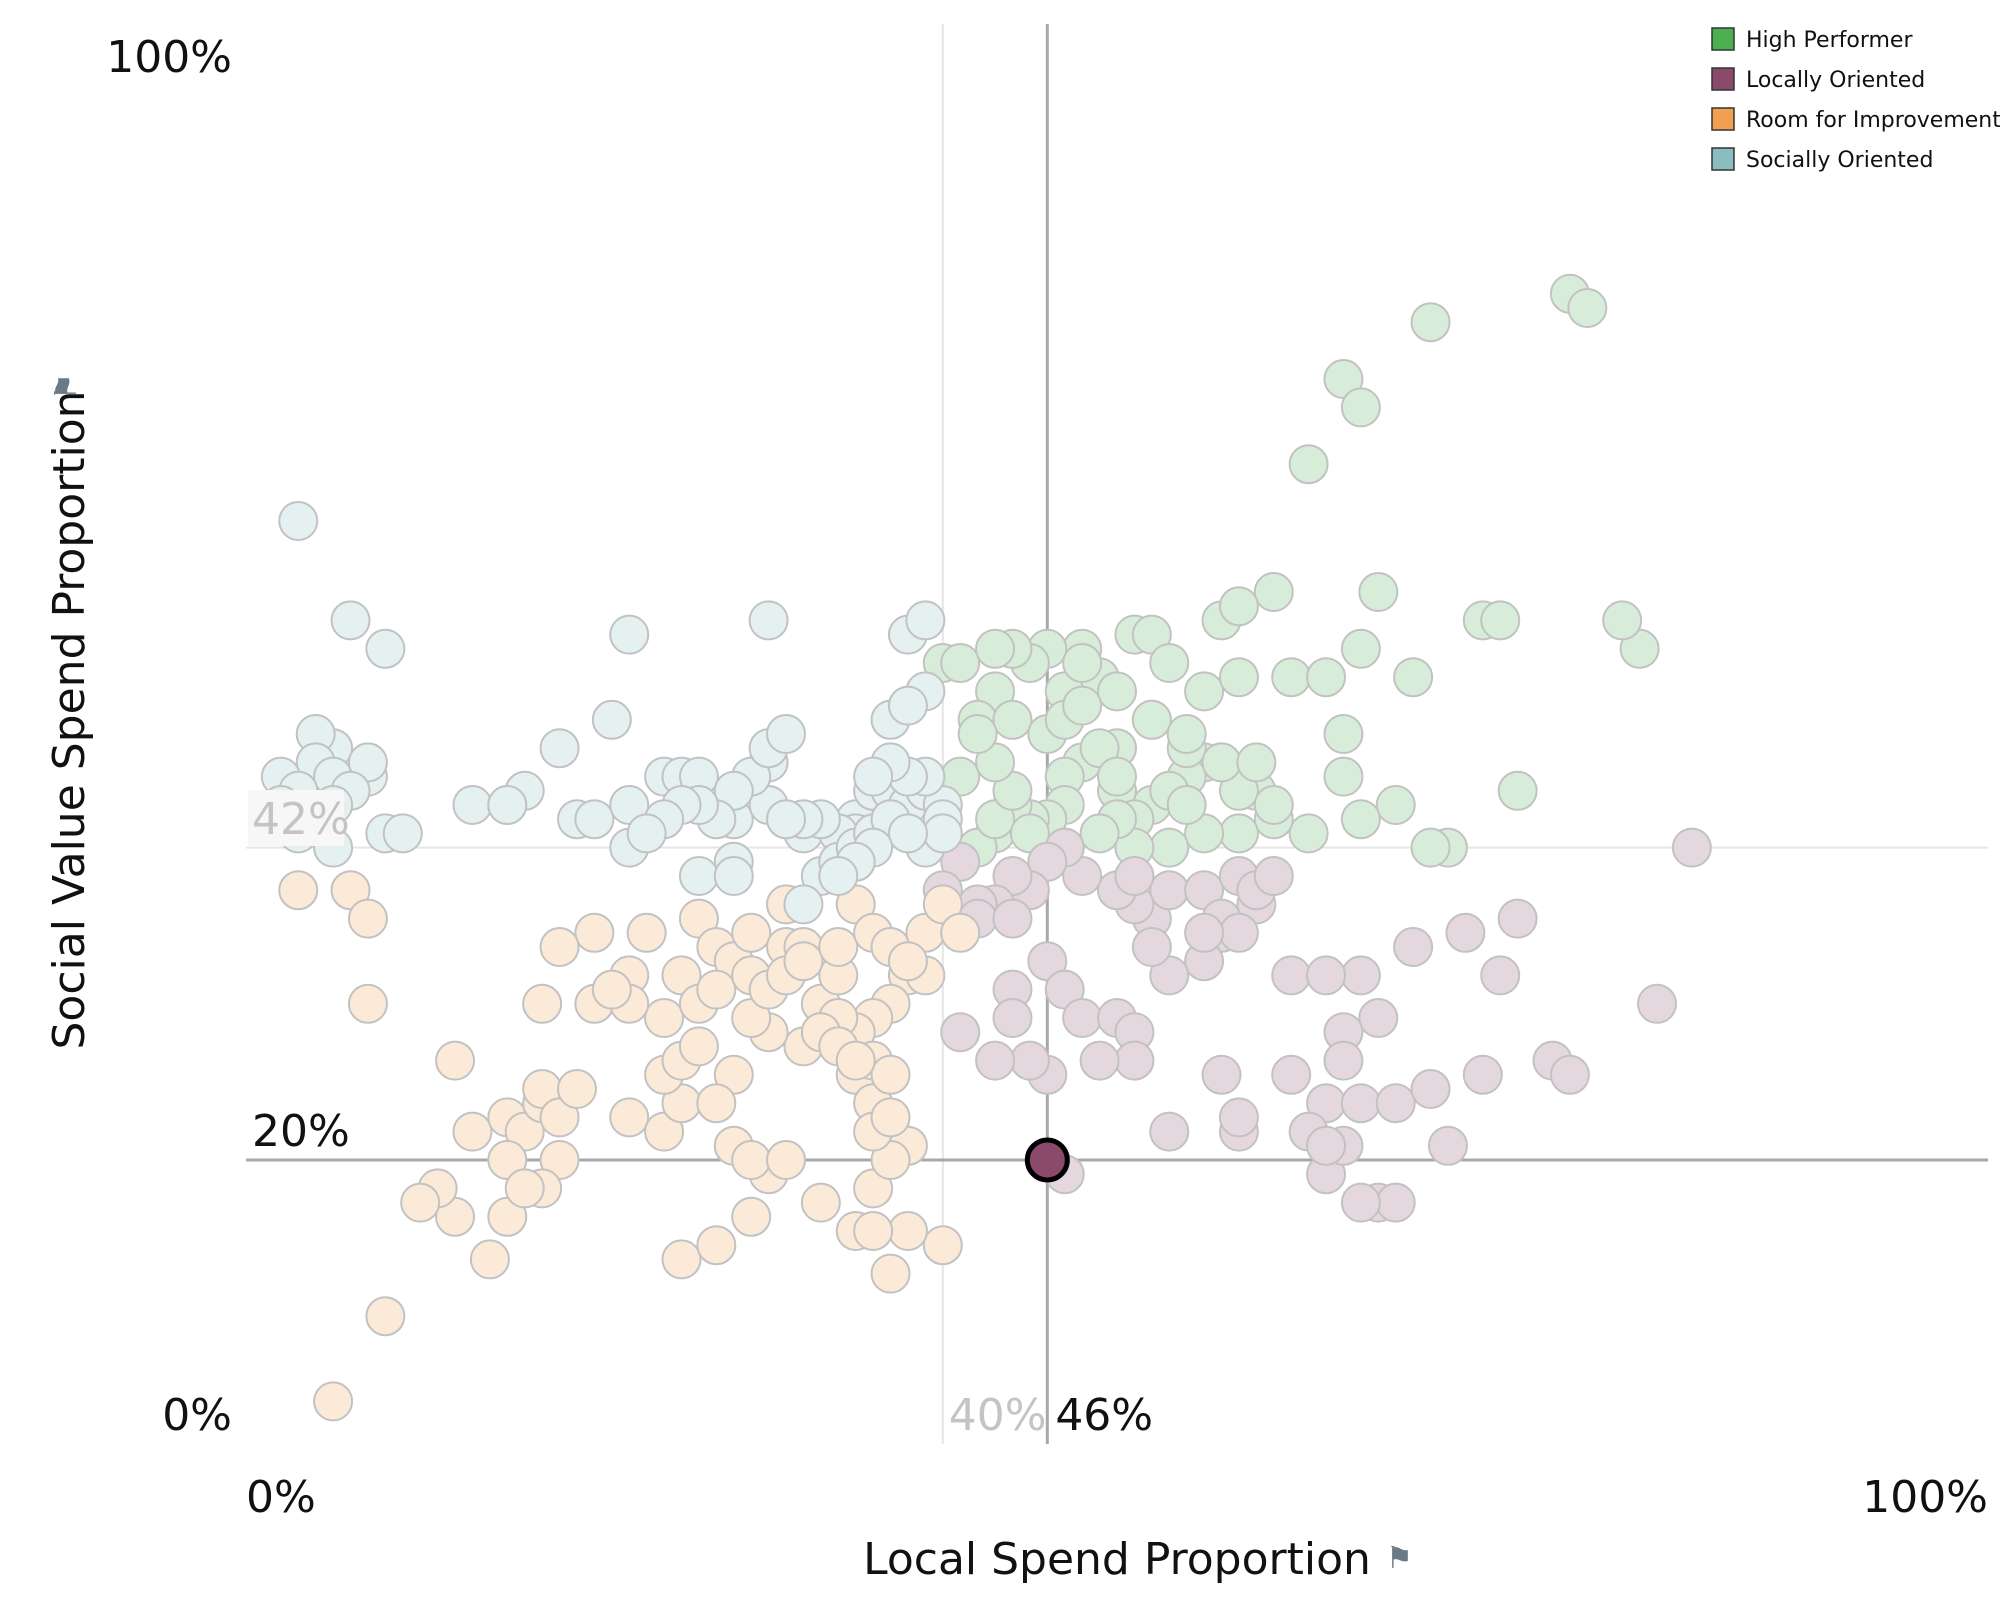  I want to click on legend-label: Socially Oriented, so click(1839, 160).